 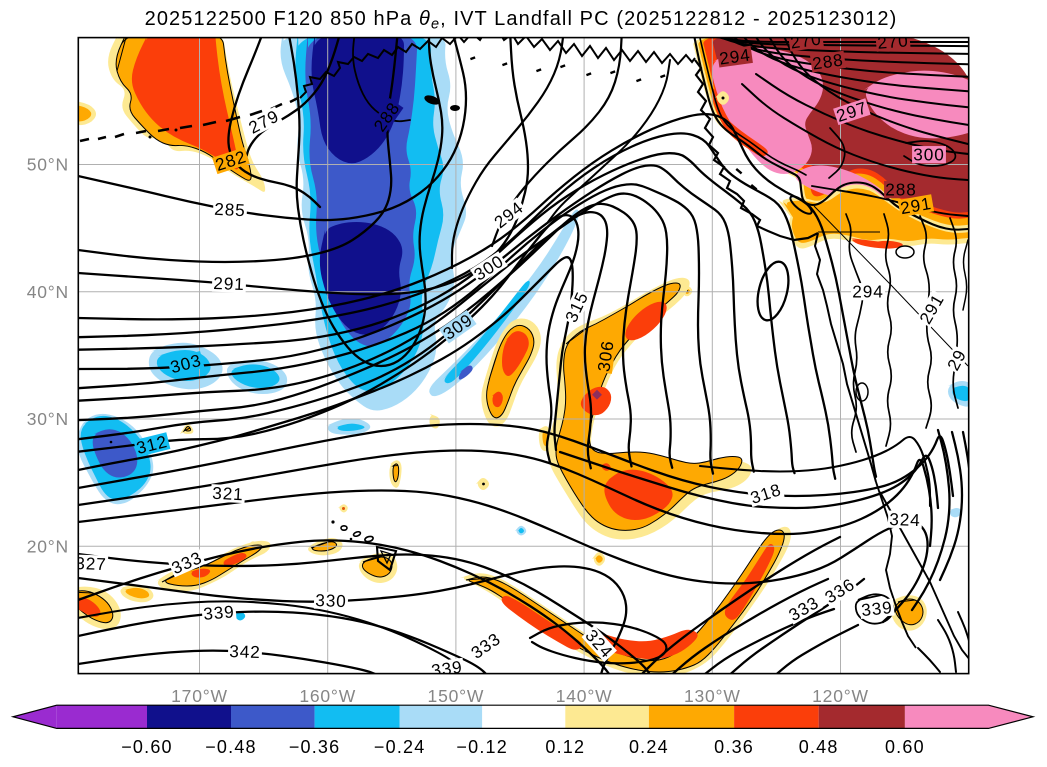 I want to click on svg-text: −0.12, so click(x=482, y=747).